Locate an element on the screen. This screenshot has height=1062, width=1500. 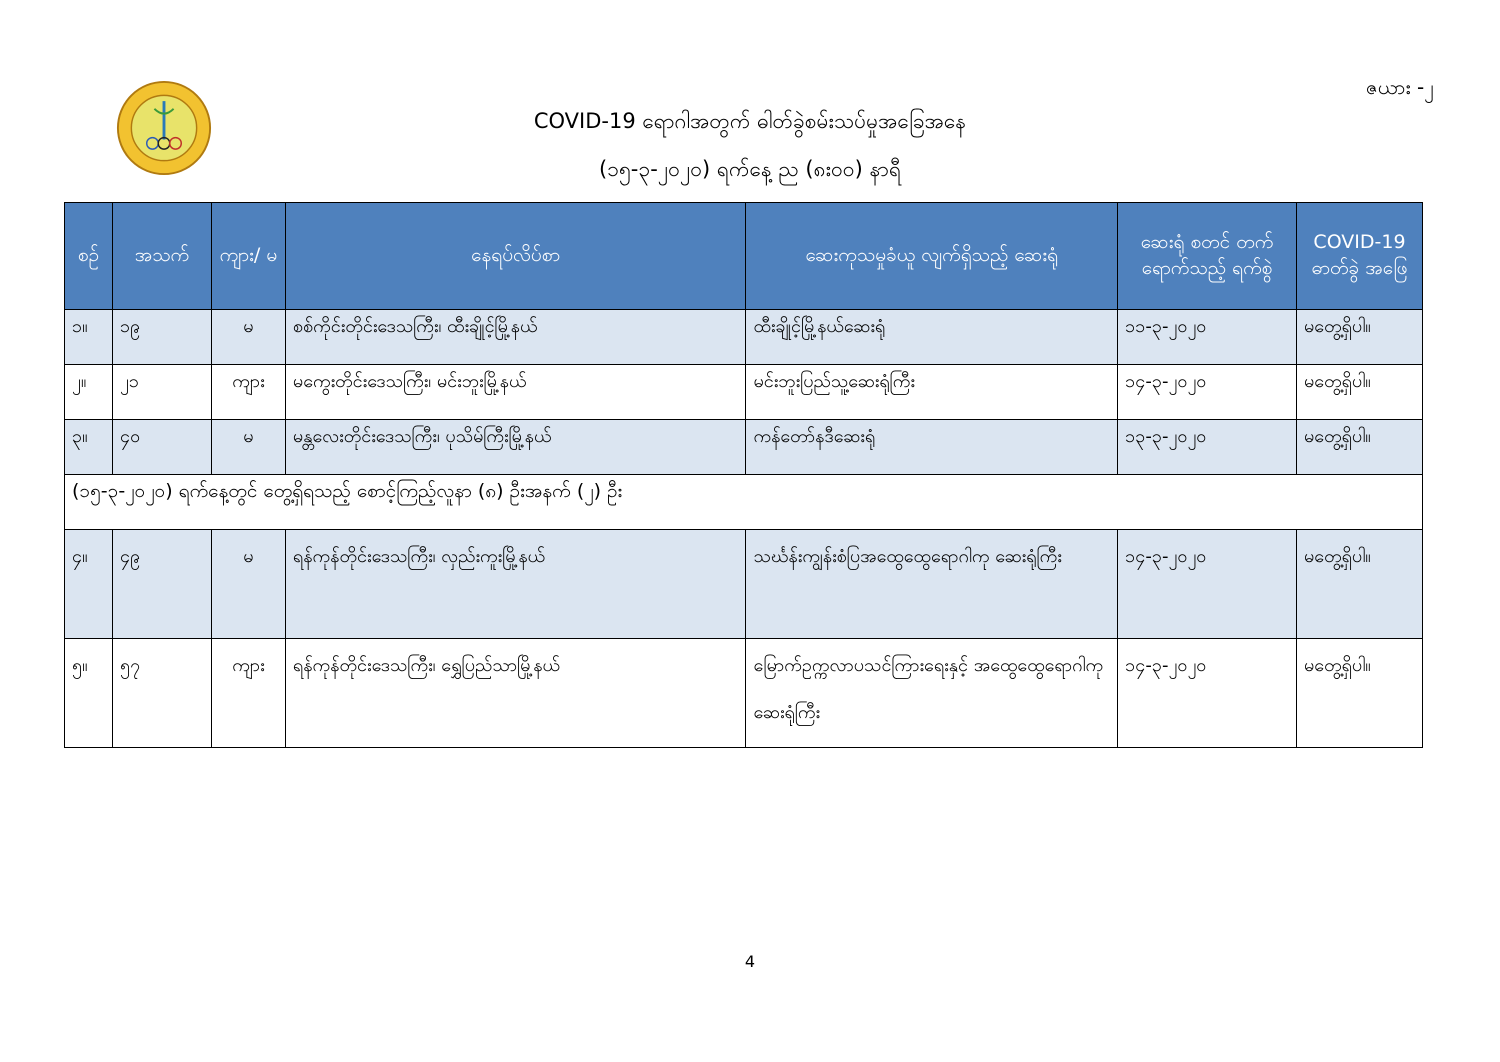
cell-date: ၁၃-၃-၂၀၂၀ is located at coordinates (1207, 447).